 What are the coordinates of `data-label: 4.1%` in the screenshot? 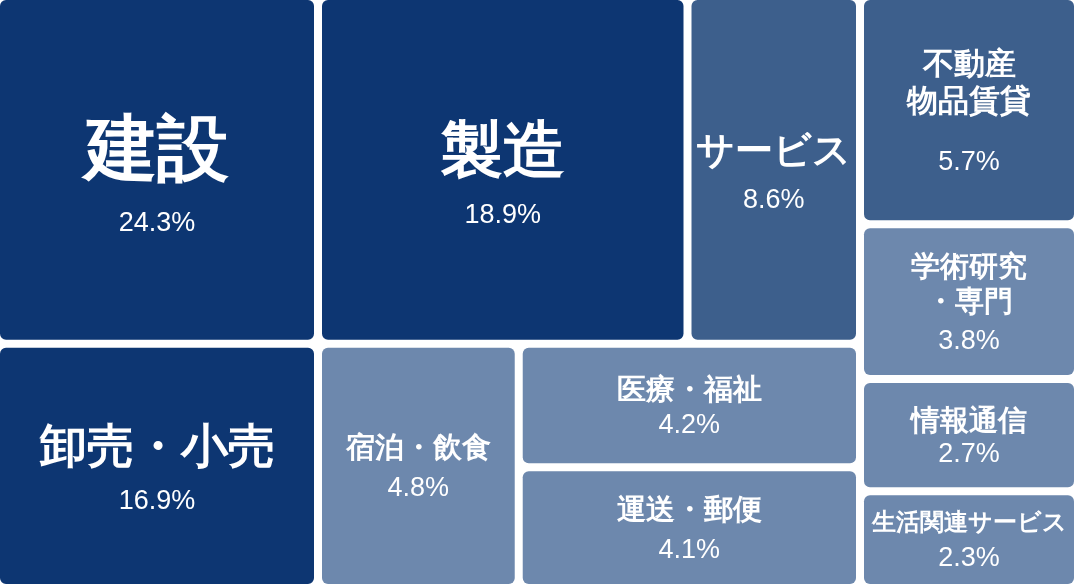 It's located at (689, 548).